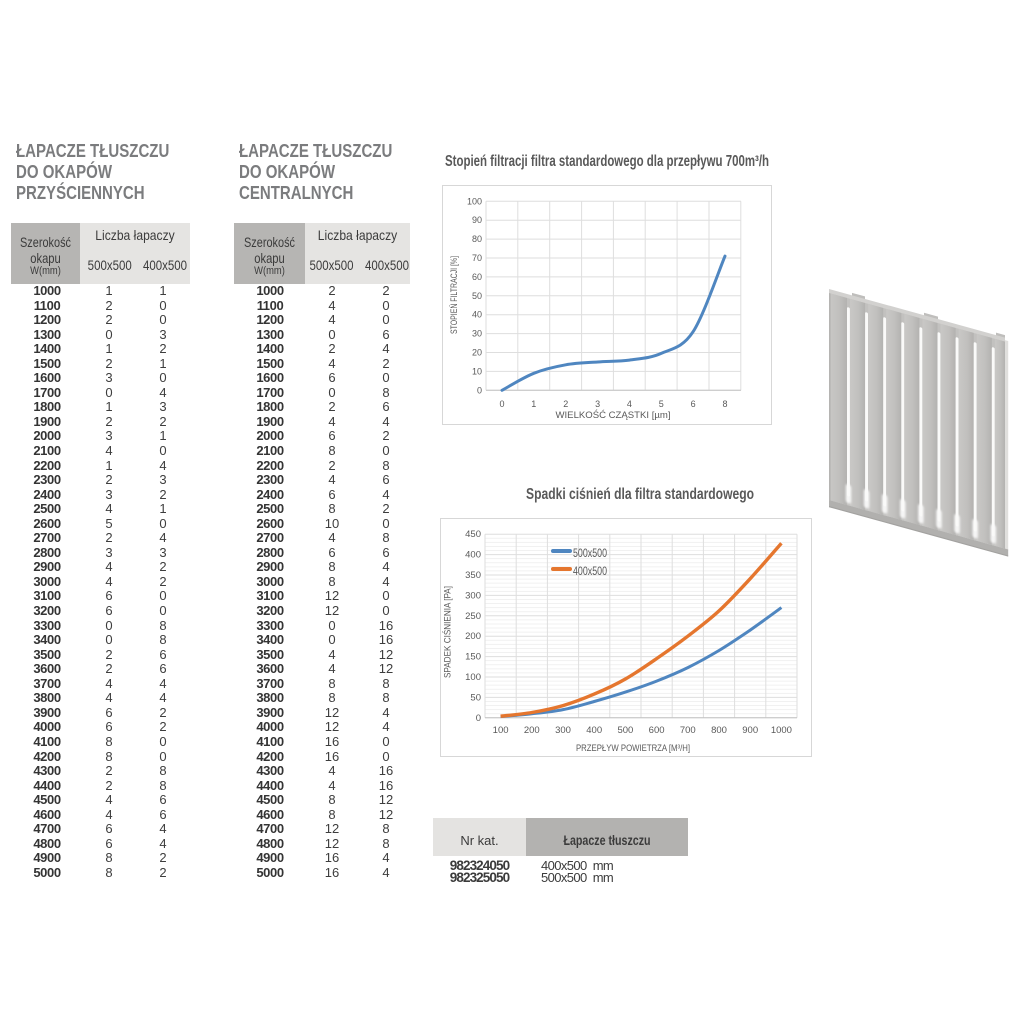 The image size is (1024, 1024). Describe the element at coordinates (477, 277) in the screenshot. I see `svg-text: 60` at that location.